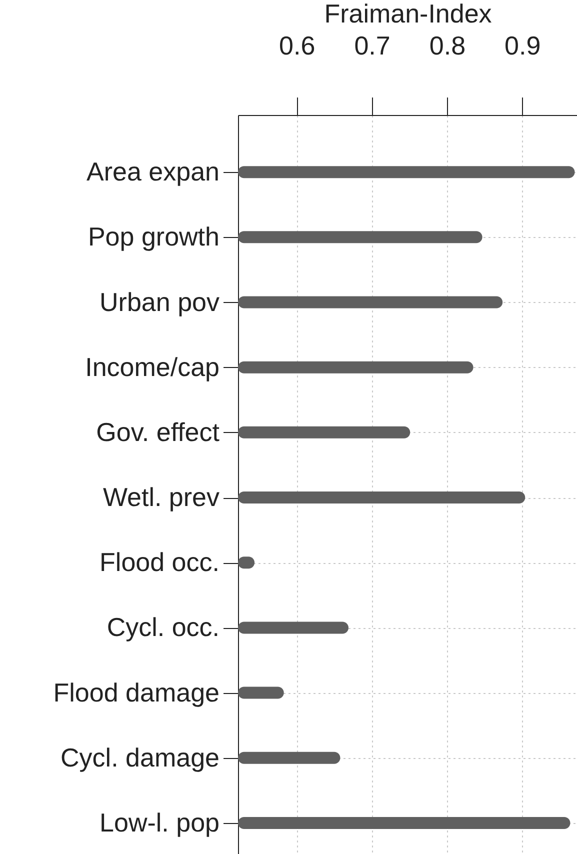  What do you see at coordinates (522, 45) in the screenshot?
I see `x-tick-label: 0.9` at bounding box center [522, 45].